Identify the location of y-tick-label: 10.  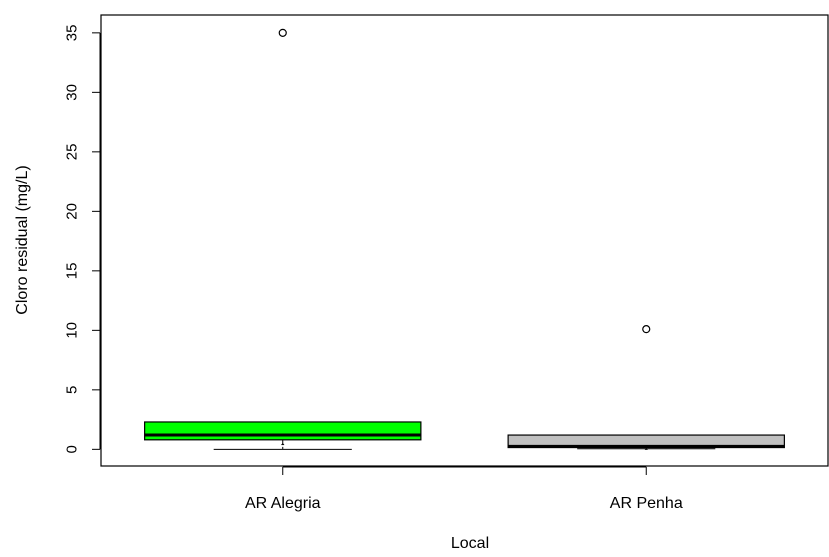
(72, 330).